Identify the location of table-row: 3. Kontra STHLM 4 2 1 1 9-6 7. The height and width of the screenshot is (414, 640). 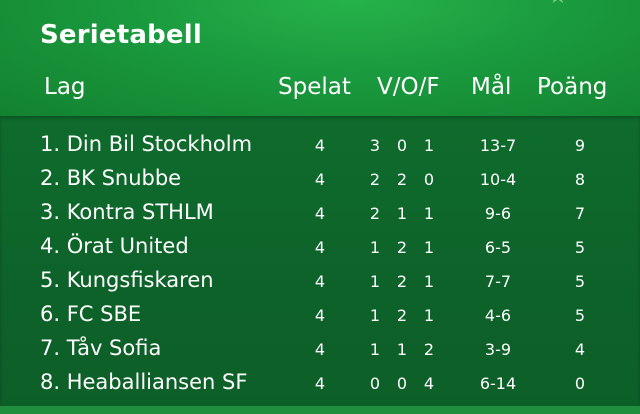
(320, 216).